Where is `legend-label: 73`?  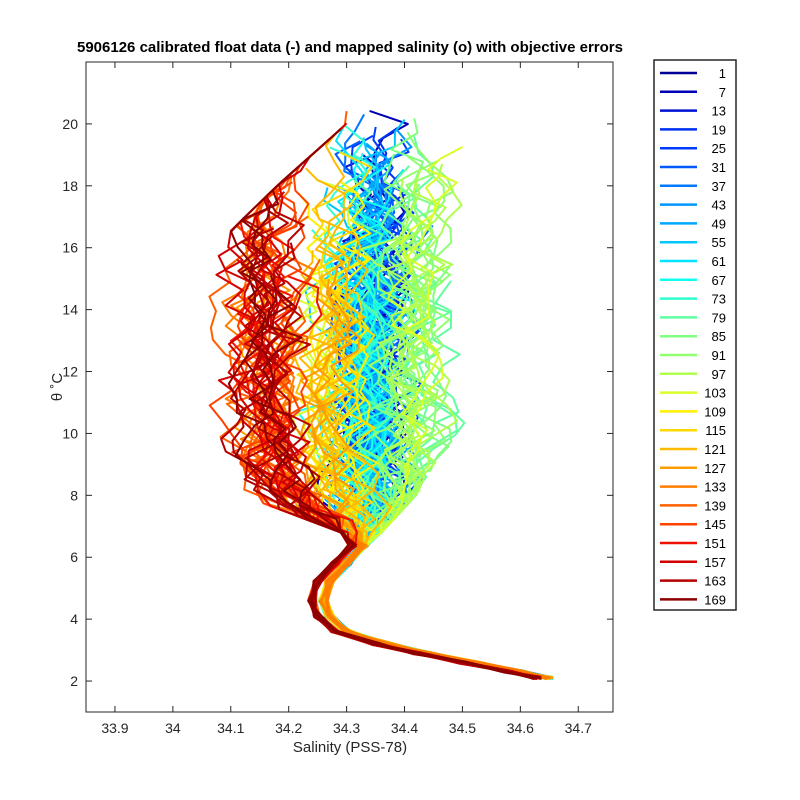 legend-label: 73 is located at coordinates (719, 299).